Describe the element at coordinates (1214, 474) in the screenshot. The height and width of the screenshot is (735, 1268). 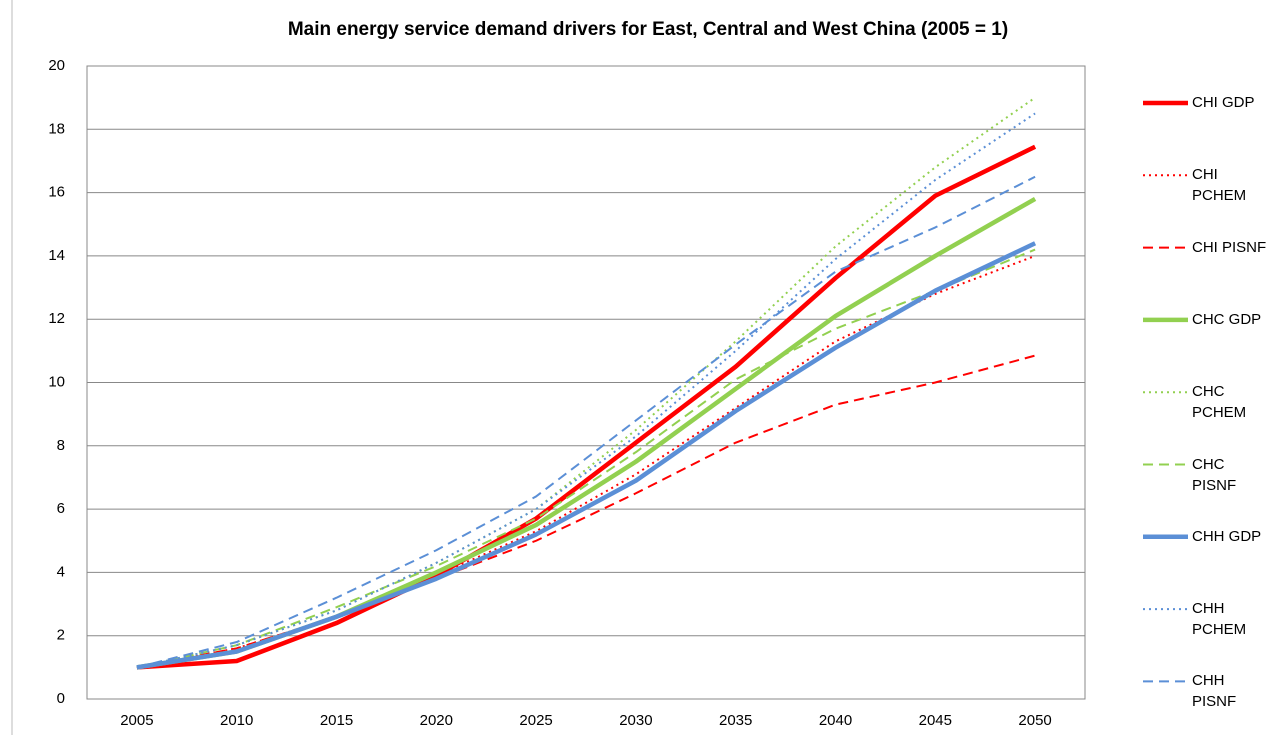
I see `legend-label: CHC PISNF` at that location.